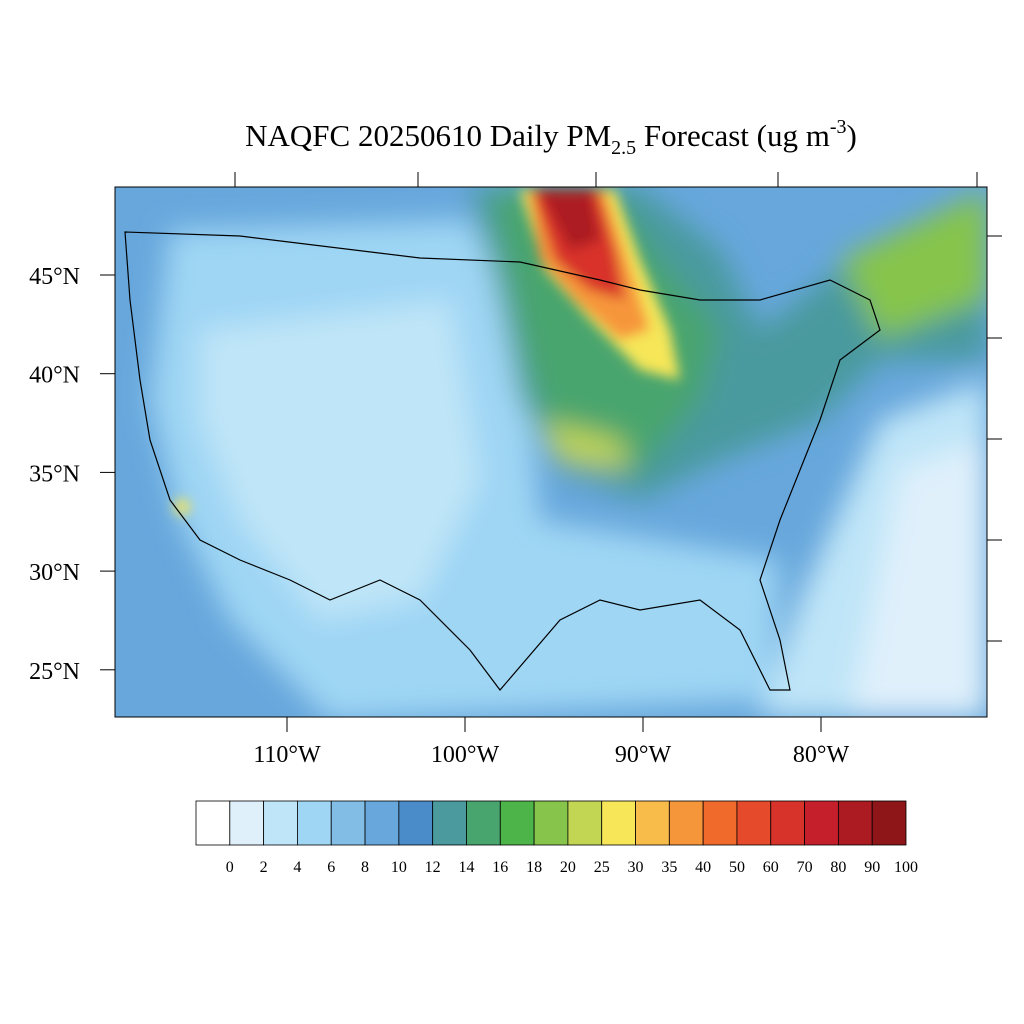 The height and width of the screenshot is (1024, 1024). Describe the element at coordinates (568, 867) in the screenshot. I see `colorbar-label: 20` at that location.